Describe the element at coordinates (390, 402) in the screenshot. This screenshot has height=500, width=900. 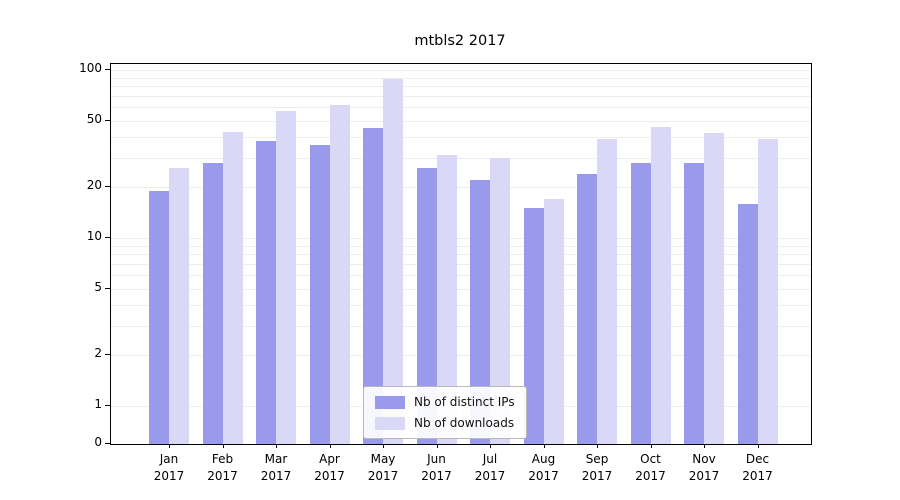
I see `legend-swatch-distinct-ips` at that location.